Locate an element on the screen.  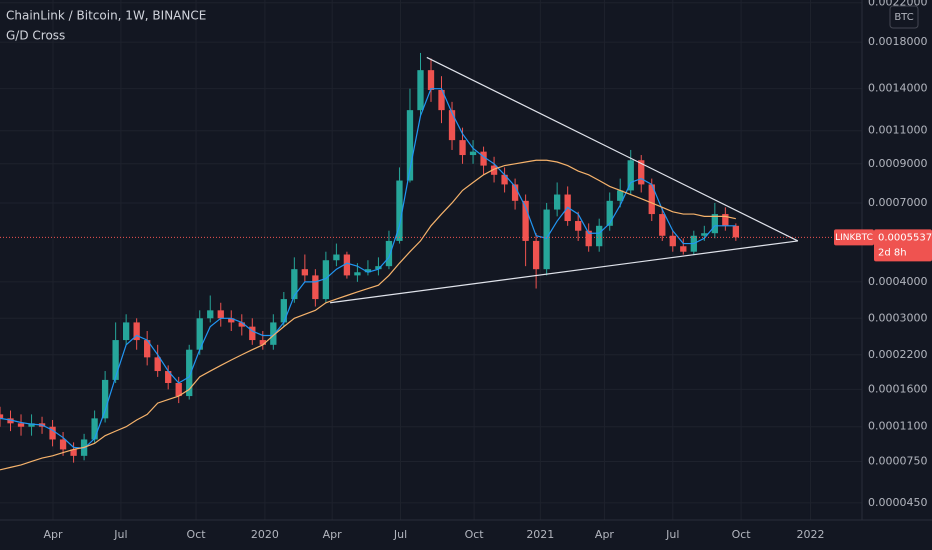
symbol-label: LINKBTC is located at coordinates (854, 238).